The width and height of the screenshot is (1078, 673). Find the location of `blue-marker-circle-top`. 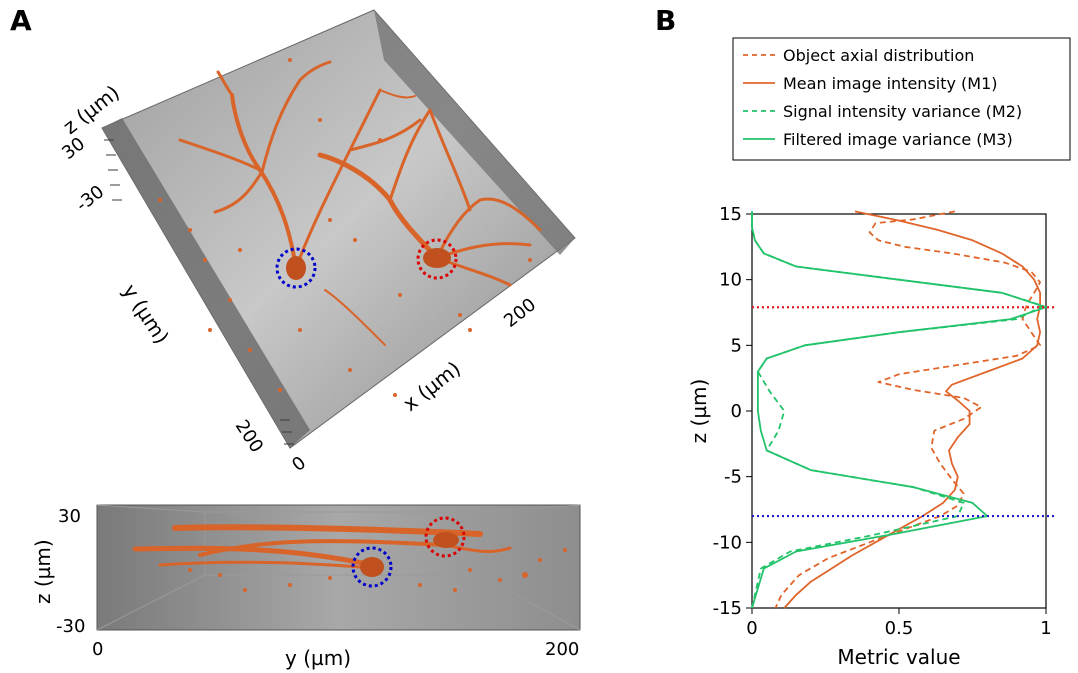

blue-marker-circle-top is located at coordinates (296, 268).